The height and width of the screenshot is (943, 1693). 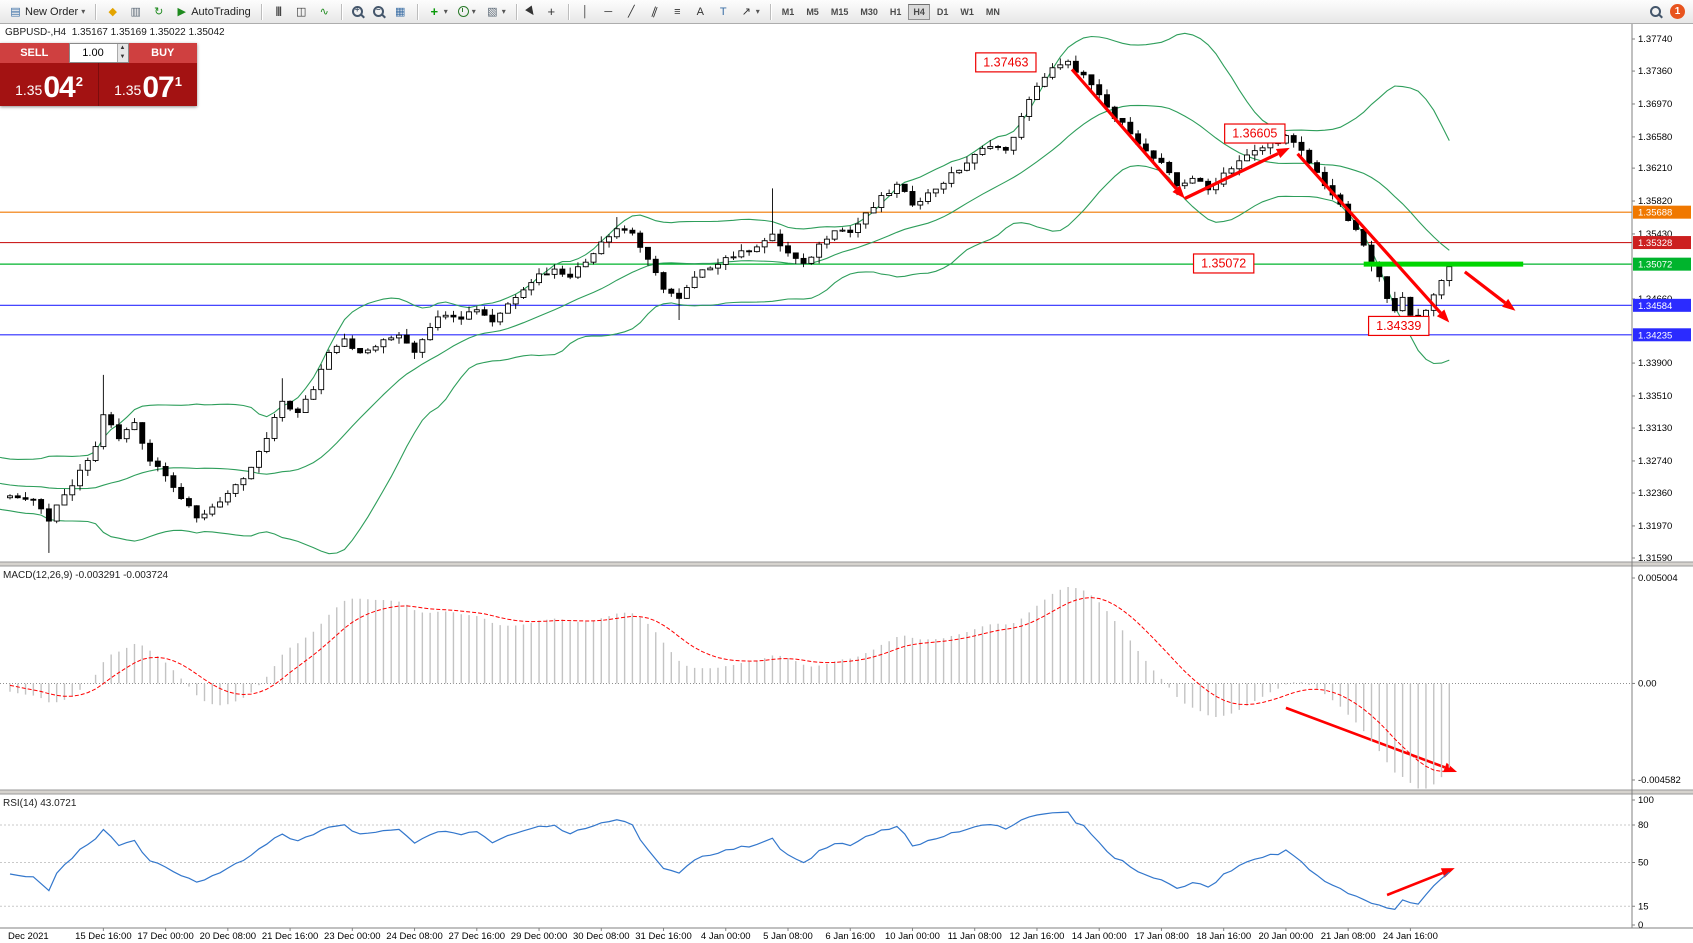 I want to click on vertical-line-tool-button: │, so click(x=585, y=12).